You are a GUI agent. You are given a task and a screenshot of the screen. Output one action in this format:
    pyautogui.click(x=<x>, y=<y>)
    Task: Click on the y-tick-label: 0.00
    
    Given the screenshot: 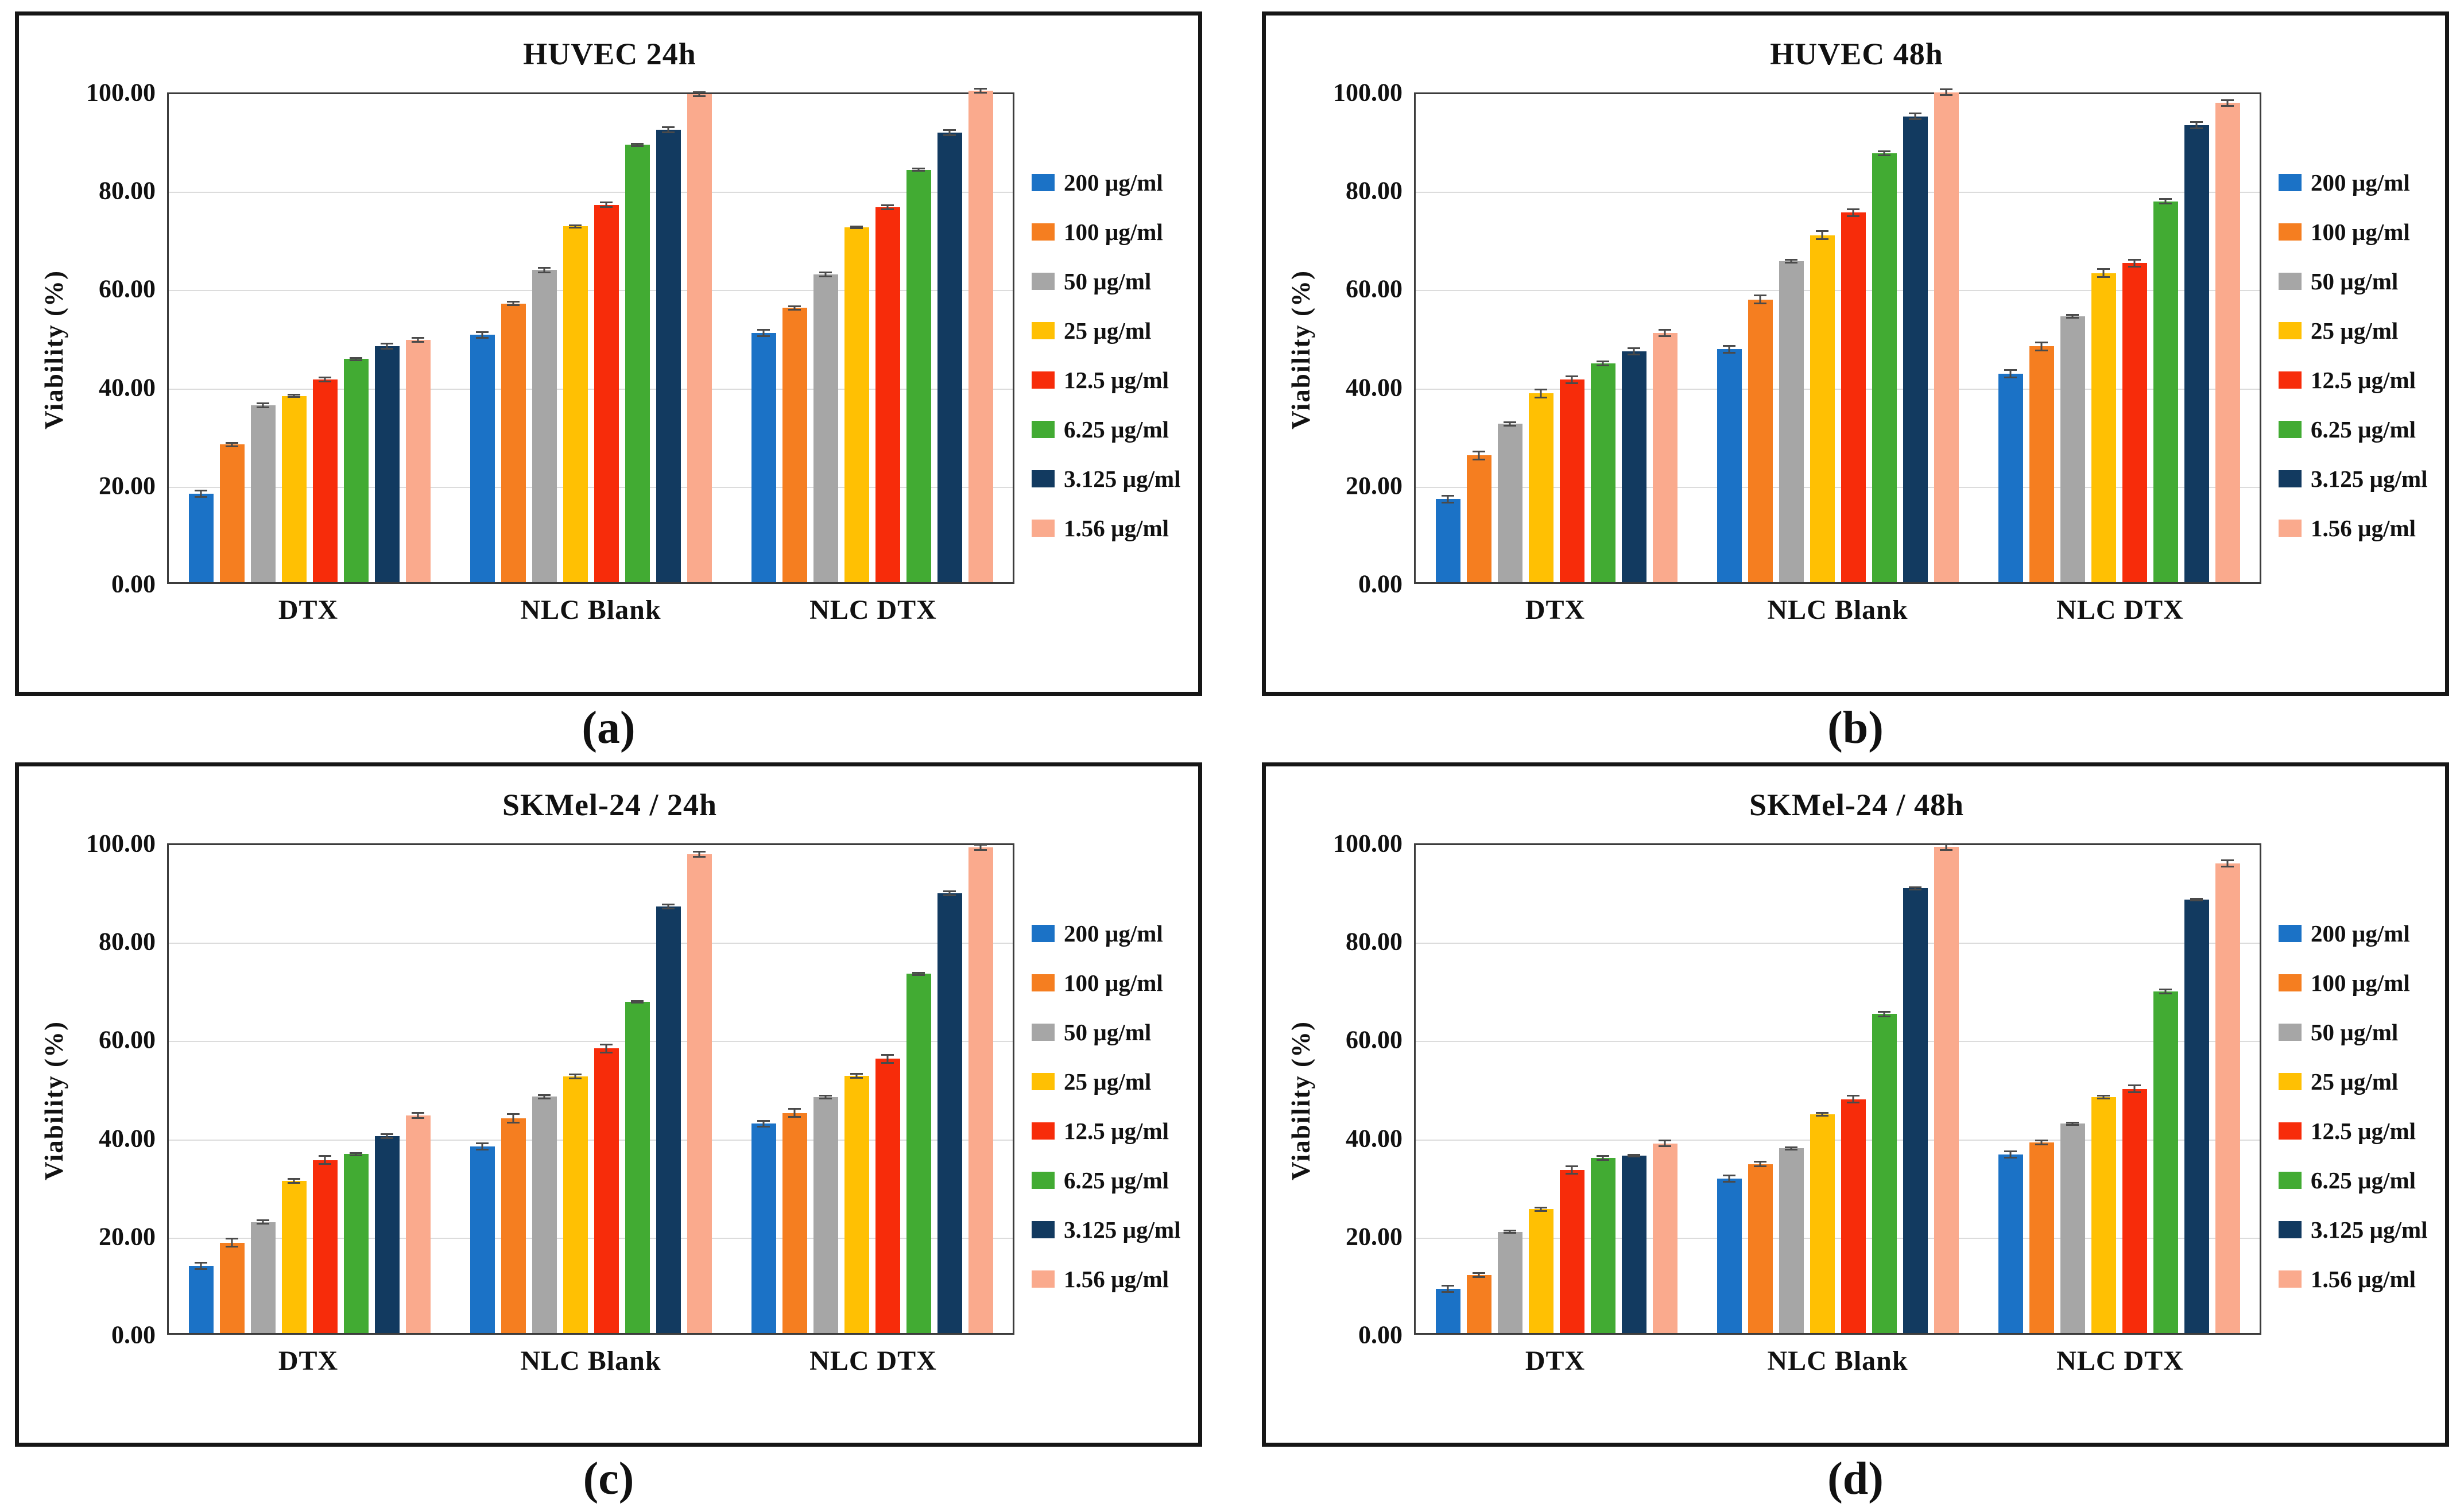 What is the action you would take?
    pyautogui.click(x=1380, y=583)
    